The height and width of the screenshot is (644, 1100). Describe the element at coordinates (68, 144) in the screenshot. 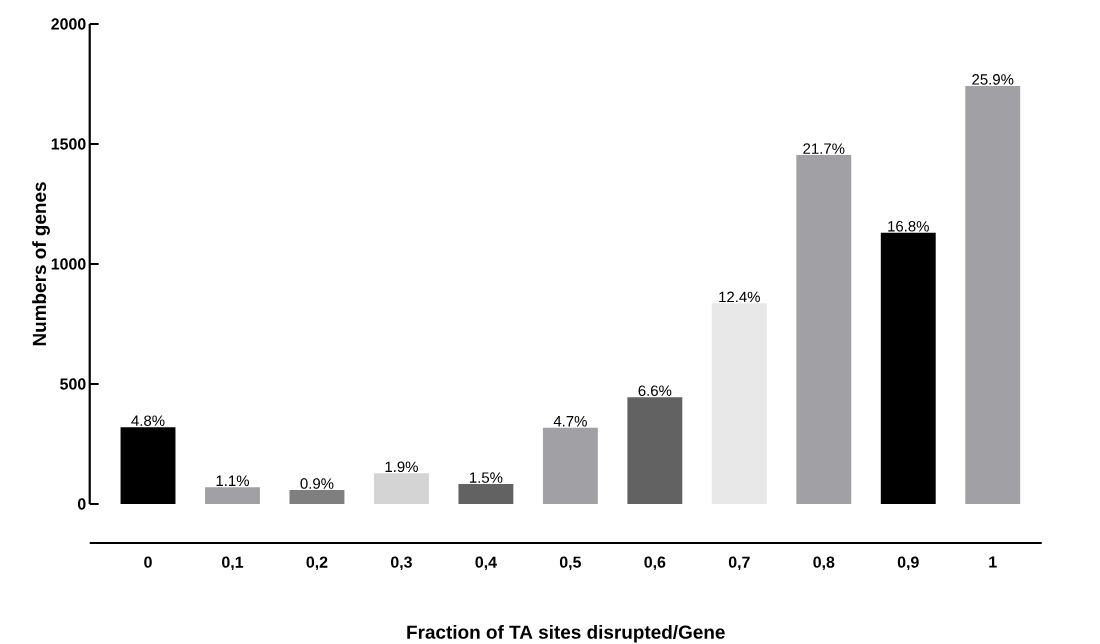

I see `y-tick-label: 1500` at that location.